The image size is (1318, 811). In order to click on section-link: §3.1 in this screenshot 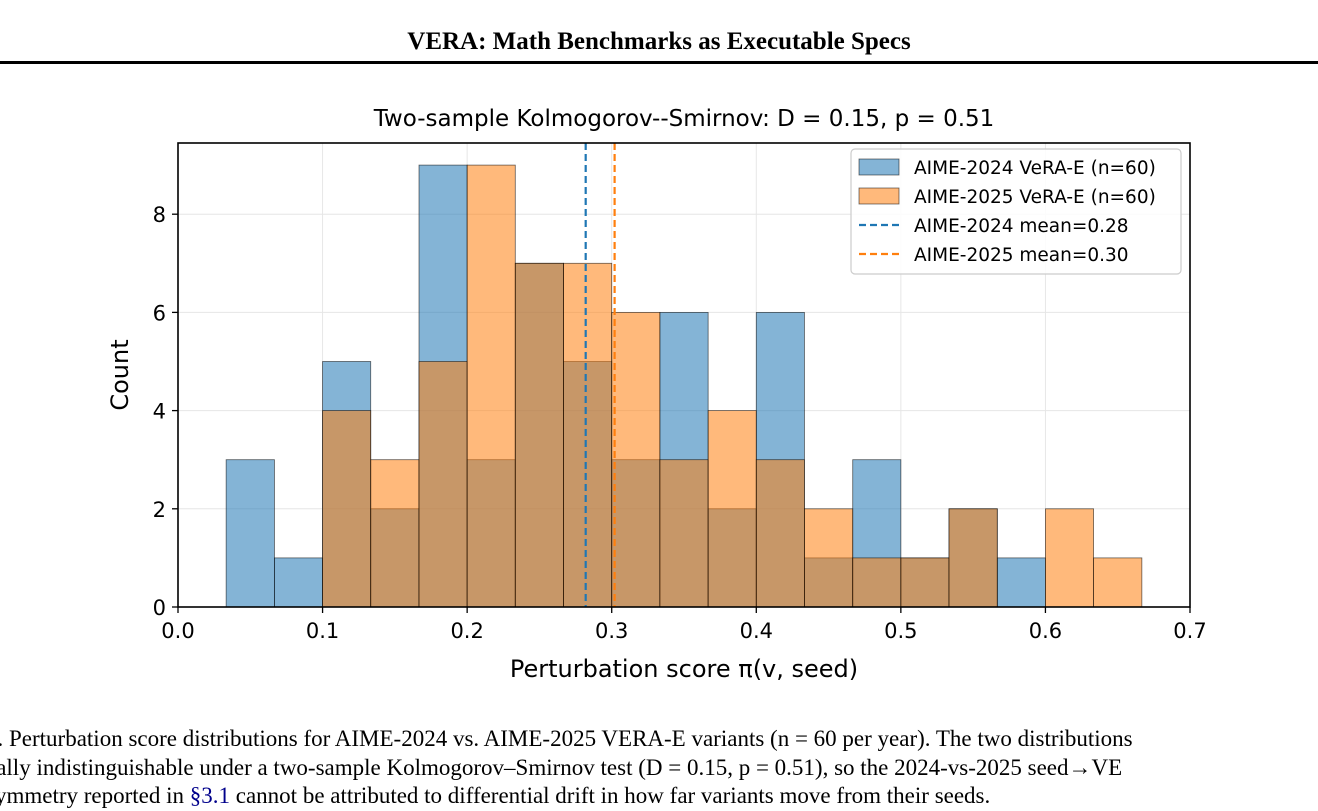, I will do `click(210, 795)`.